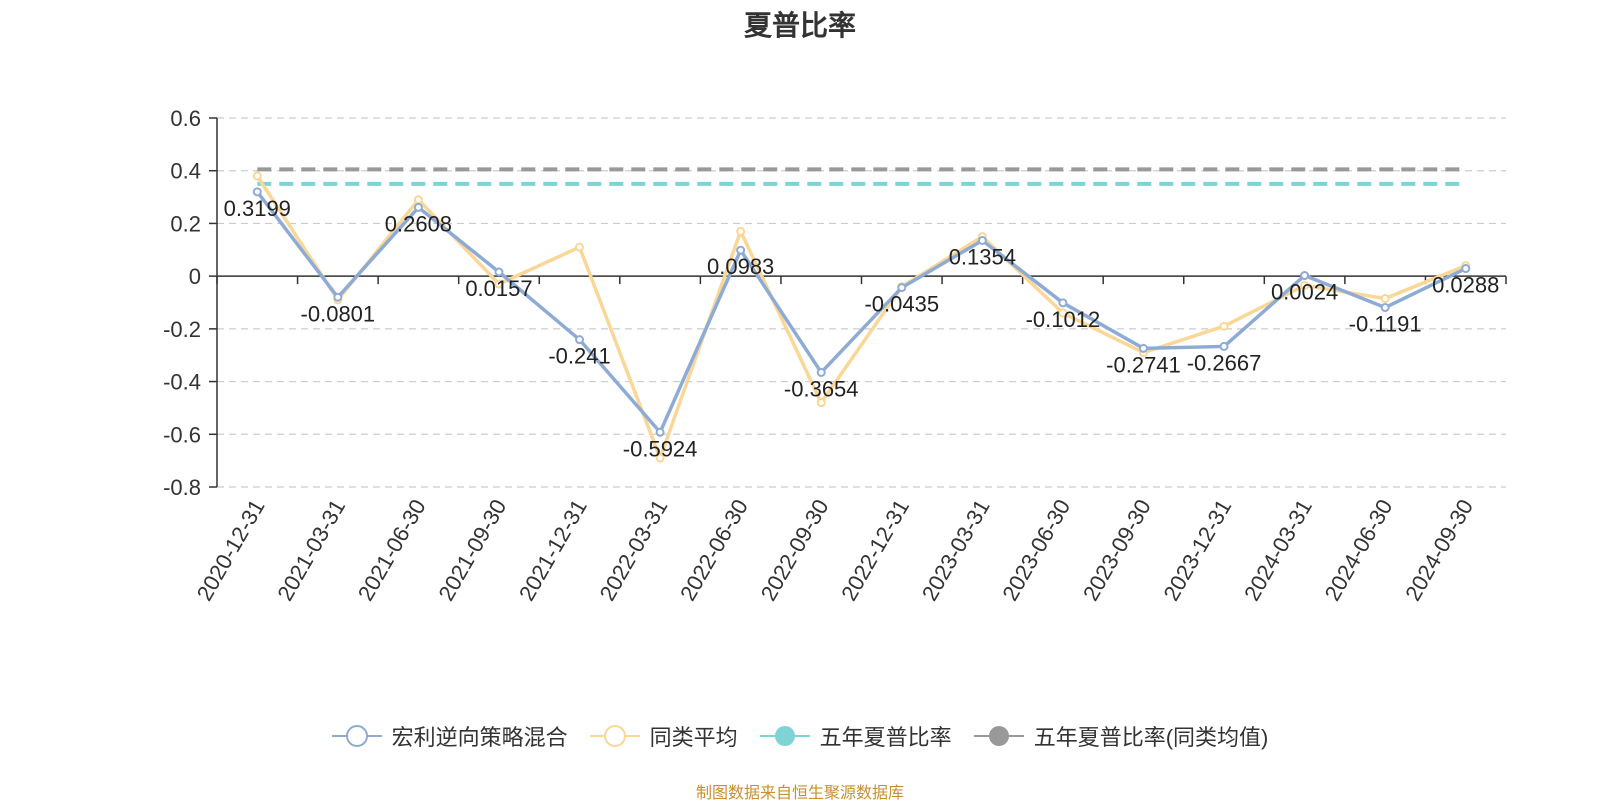 This screenshot has width=1600, height=803. I want to click on data-label: 0.0157, so click(498, 288).